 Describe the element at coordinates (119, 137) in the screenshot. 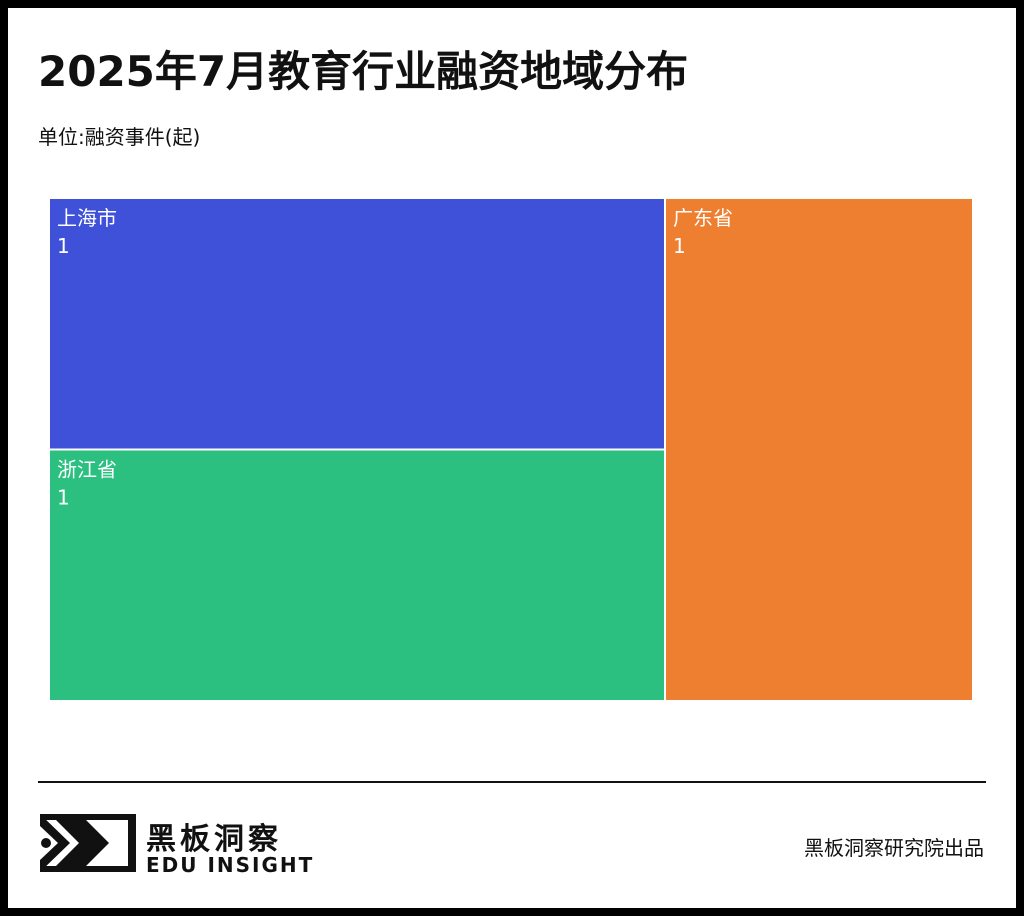

I see `chart-unit-label: 单位:融资事件(起)` at that location.